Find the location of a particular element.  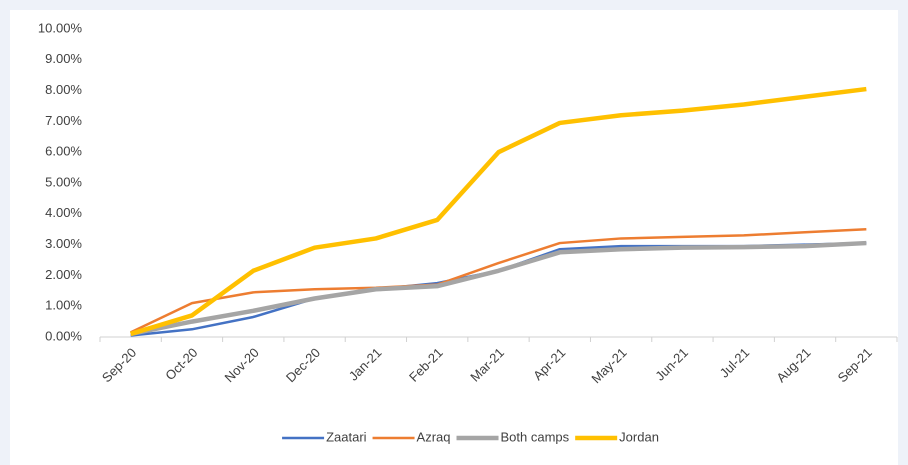

legend-label: Both camps is located at coordinates (535, 436).